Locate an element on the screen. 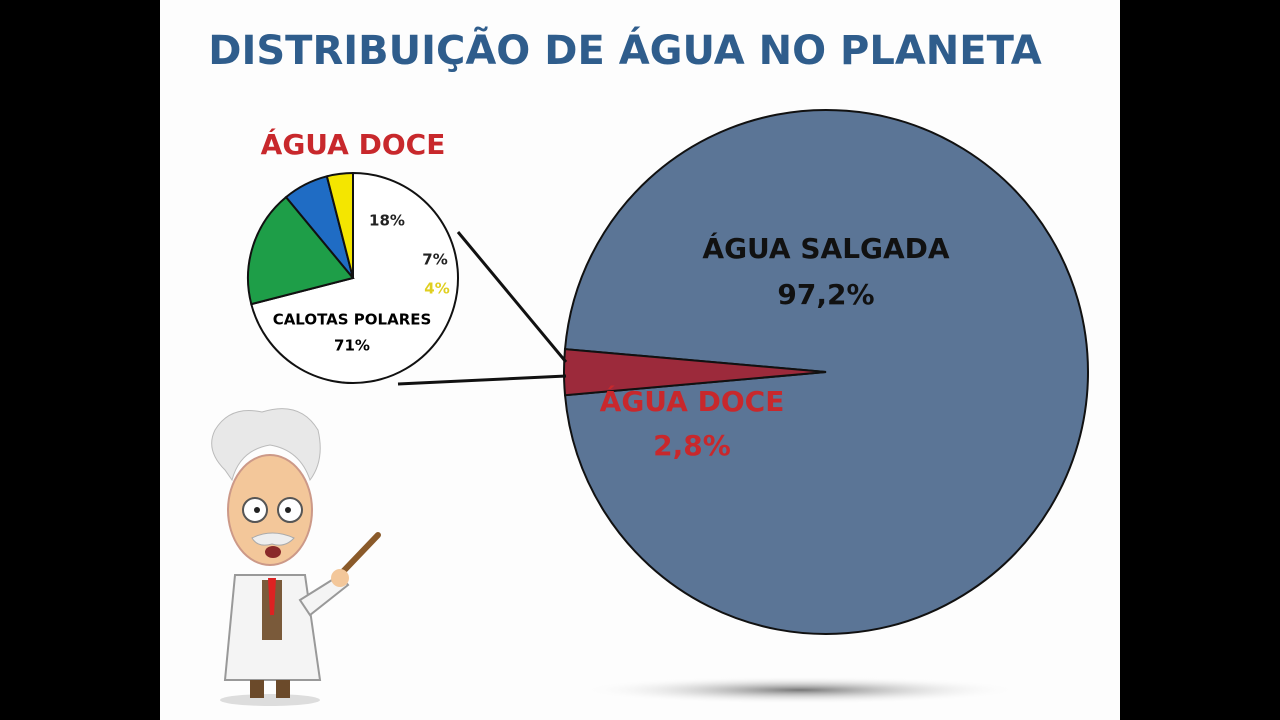 The width and height of the screenshot is (1280, 720). scientist is located at coordinates (296, 557).